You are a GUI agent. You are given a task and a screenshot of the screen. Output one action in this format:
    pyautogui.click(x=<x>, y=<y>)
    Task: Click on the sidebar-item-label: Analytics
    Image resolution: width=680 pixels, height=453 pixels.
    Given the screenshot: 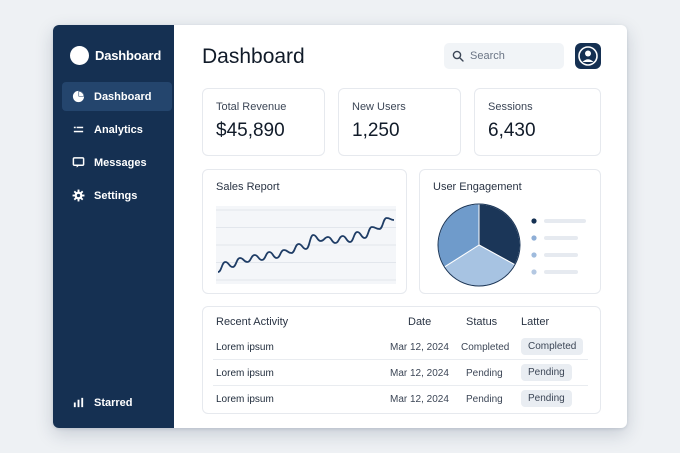 What is the action you would take?
    pyautogui.click(x=118, y=129)
    